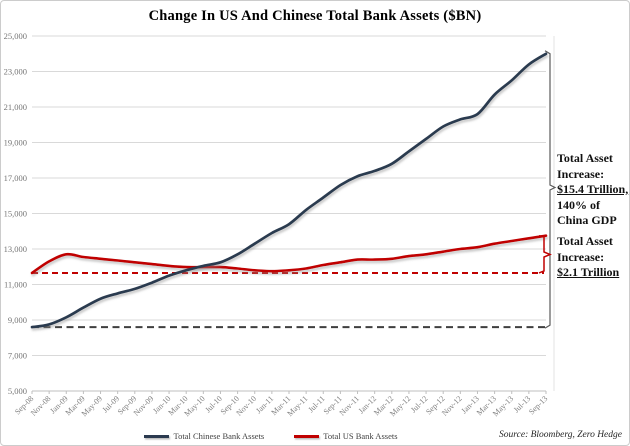  Describe the element at coordinates (157, 436) in the screenshot. I see `legend-swatch-china-line` at that location.